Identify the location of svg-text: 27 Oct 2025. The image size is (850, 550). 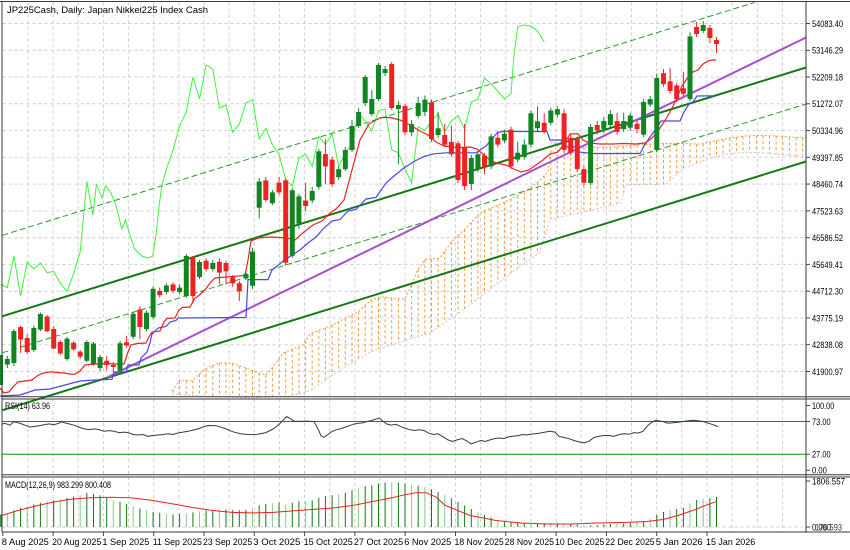
(378, 542).